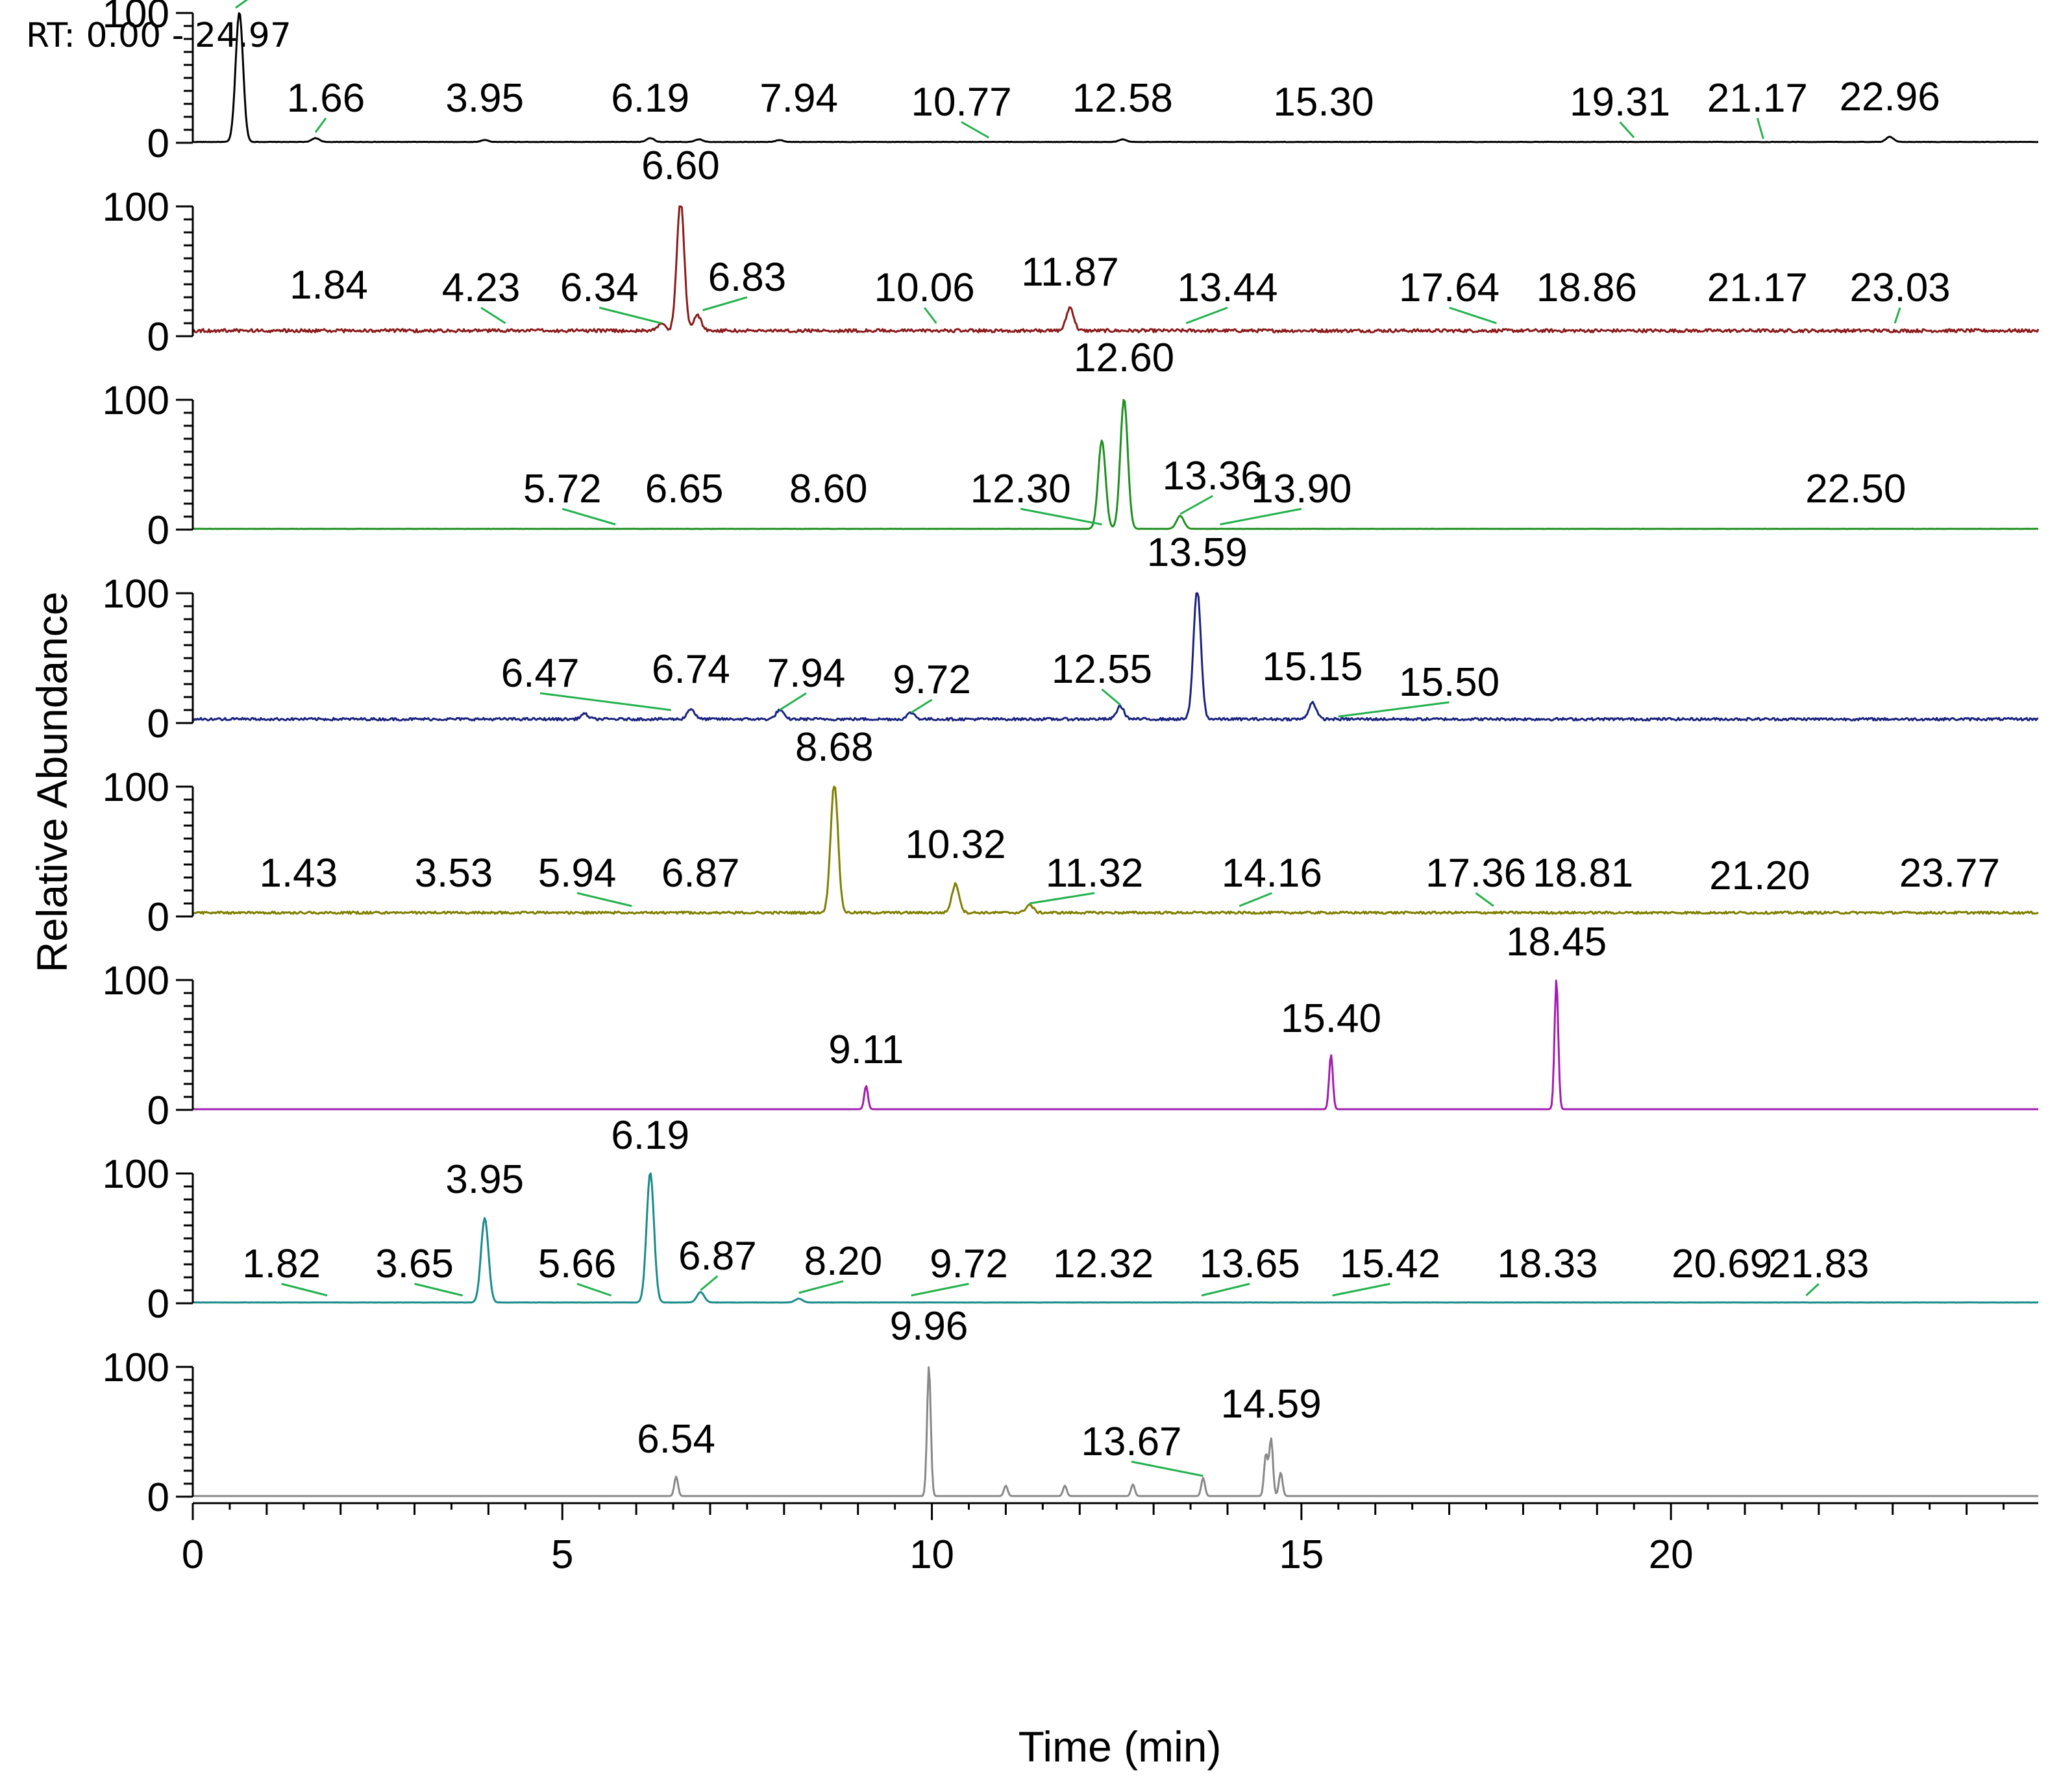 This screenshot has height=1792, width=2061. I want to click on peak-label: 1.43, so click(298, 873).